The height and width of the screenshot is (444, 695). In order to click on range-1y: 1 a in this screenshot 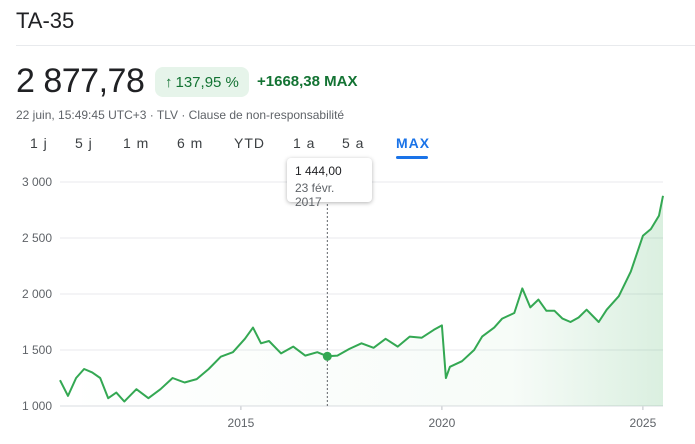, I will do `click(304, 143)`.